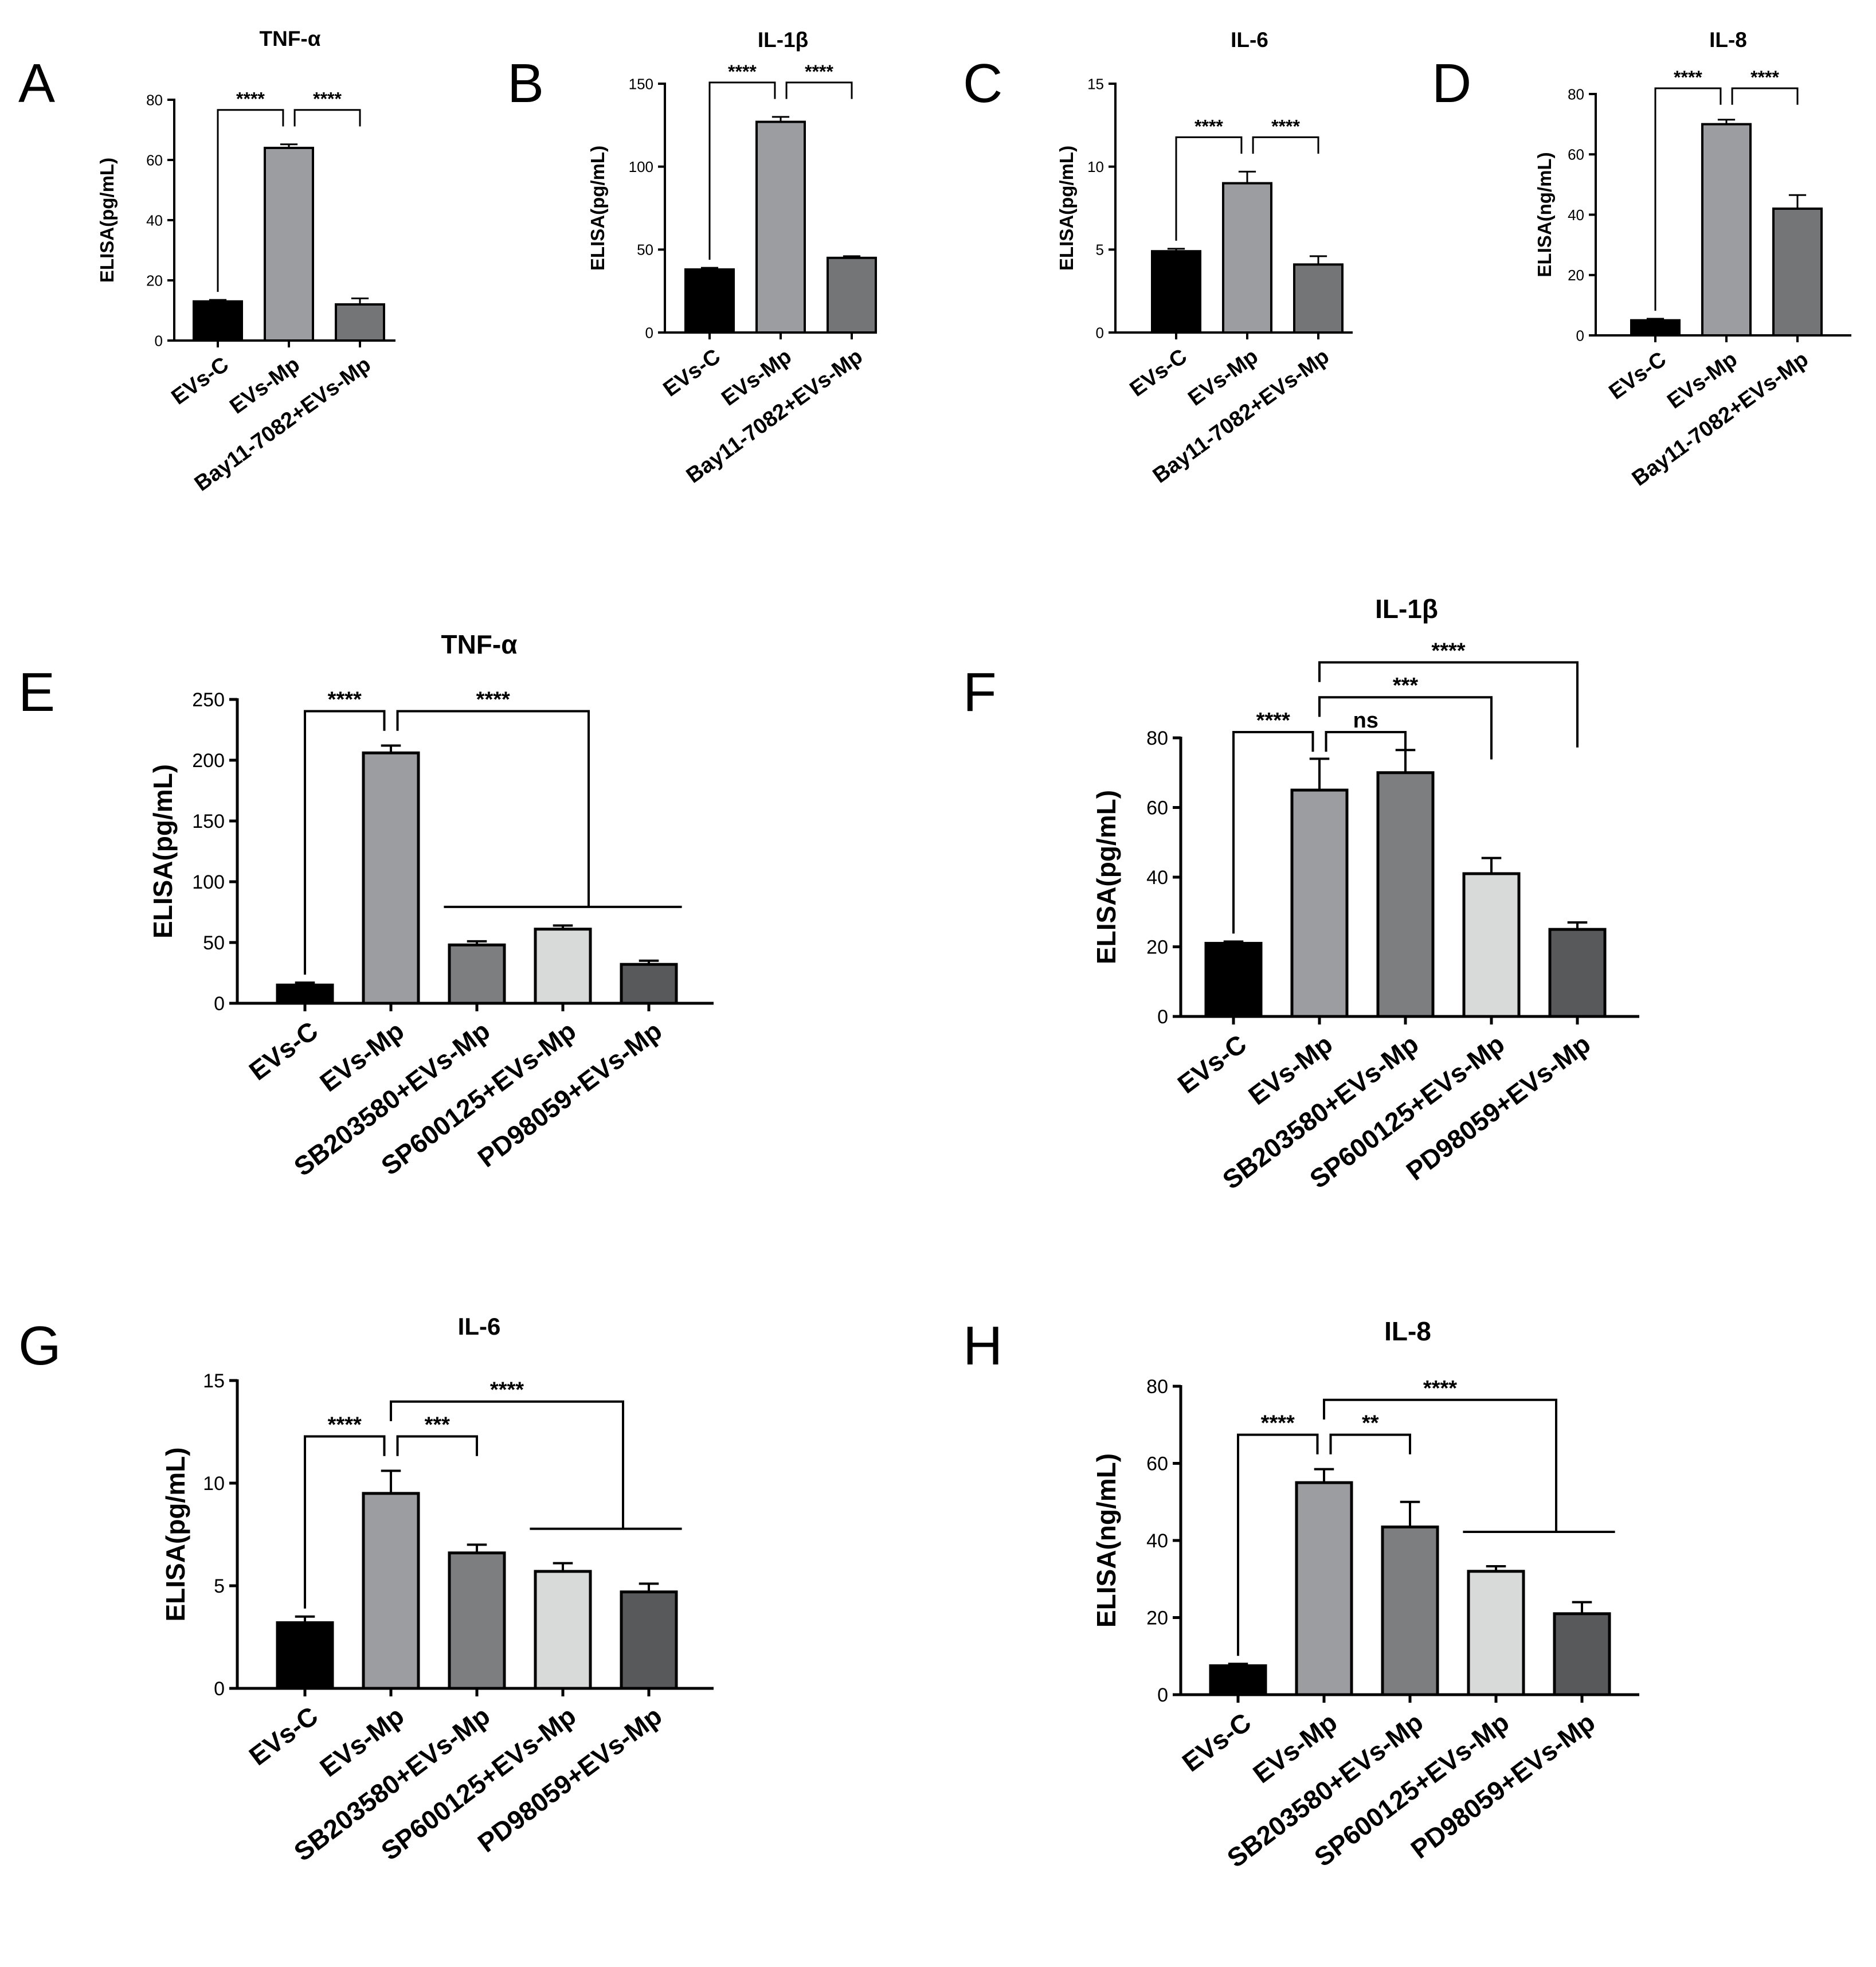 This screenshot has width=1876, height=1967. What do you see at coordinates (39, 1345) in the screenshot?
I see `panel-letter: G` at bounding box center [39, 1345].